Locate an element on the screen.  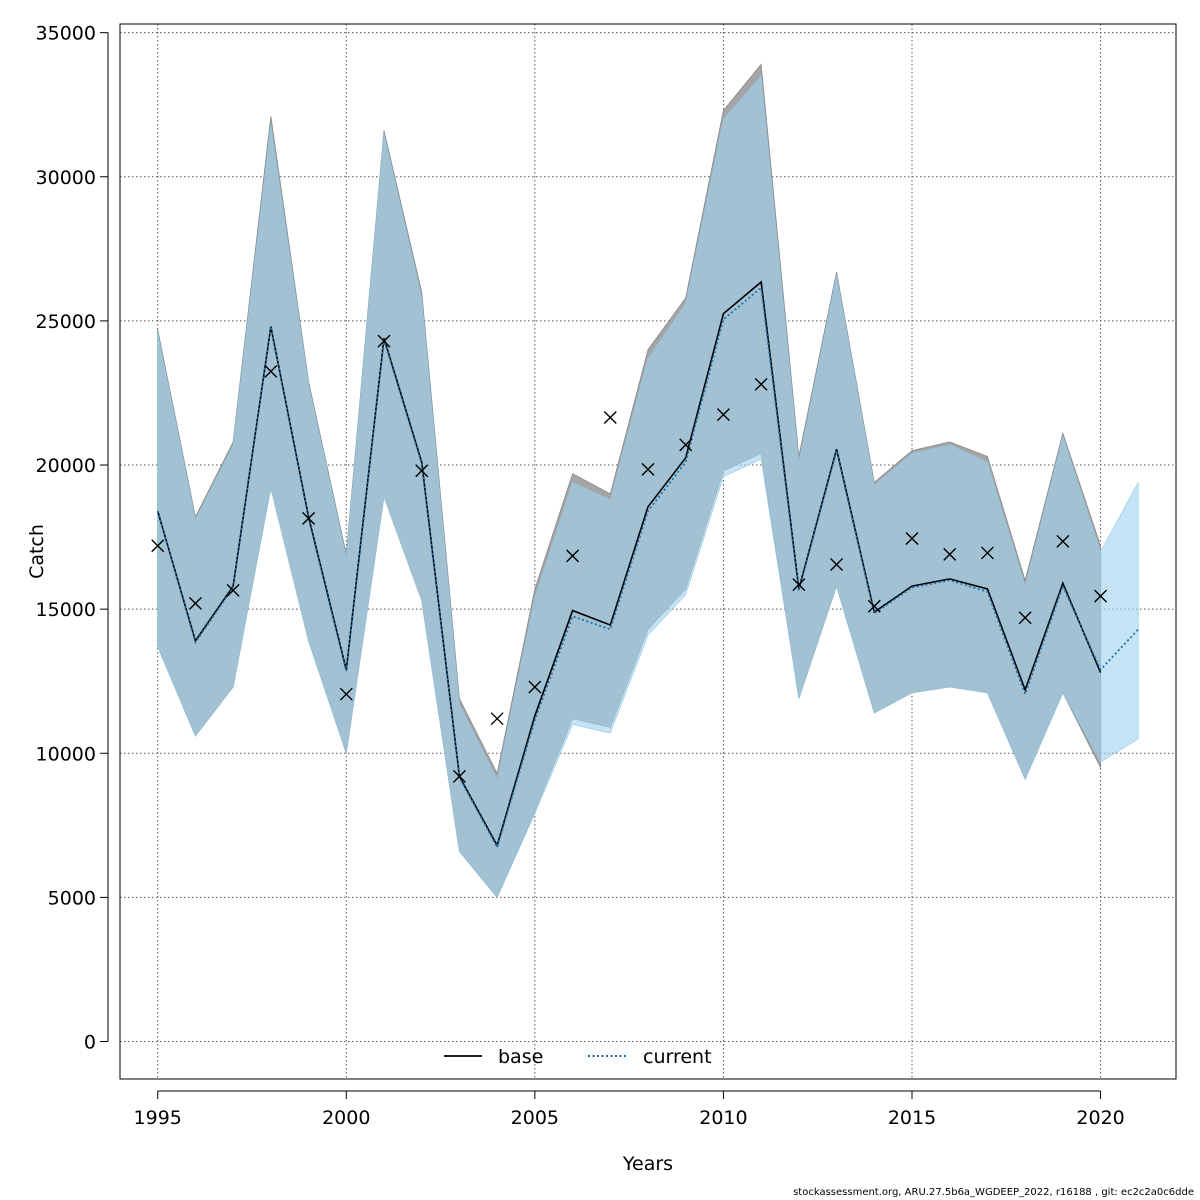
observed-point-1998 is located at coordinates (271, 371).